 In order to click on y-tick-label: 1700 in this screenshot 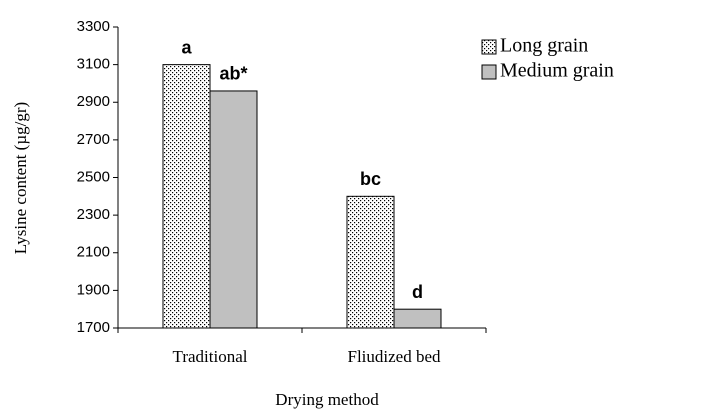, I will do `click(93, 327)`.